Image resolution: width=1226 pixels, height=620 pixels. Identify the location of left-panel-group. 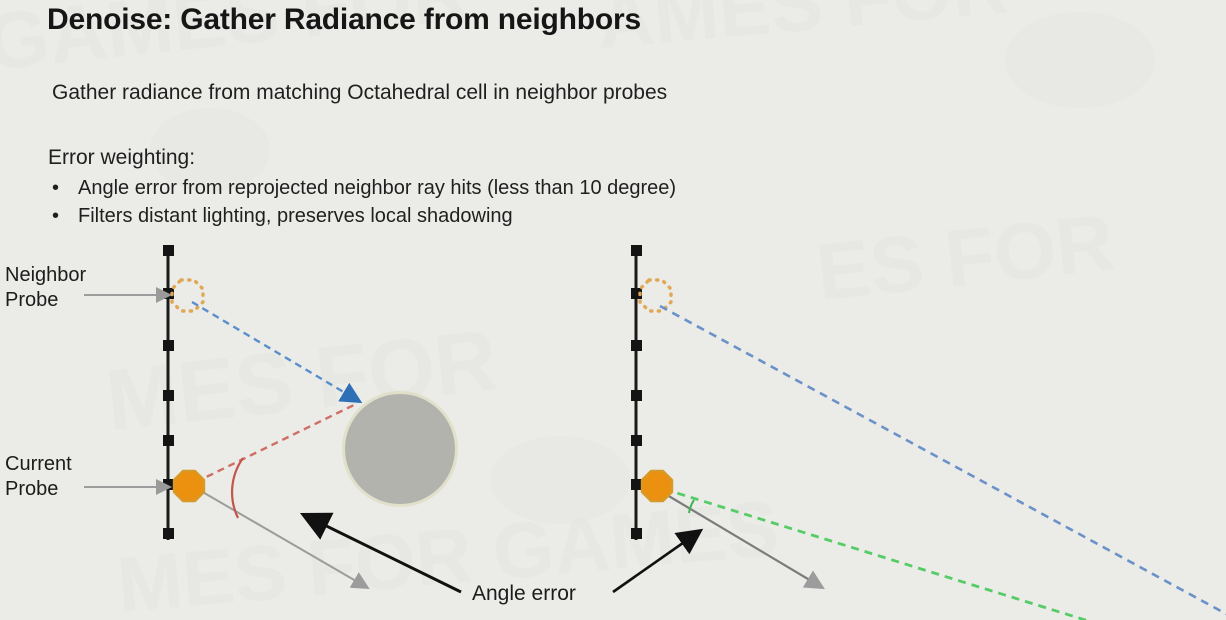
(310, 417).